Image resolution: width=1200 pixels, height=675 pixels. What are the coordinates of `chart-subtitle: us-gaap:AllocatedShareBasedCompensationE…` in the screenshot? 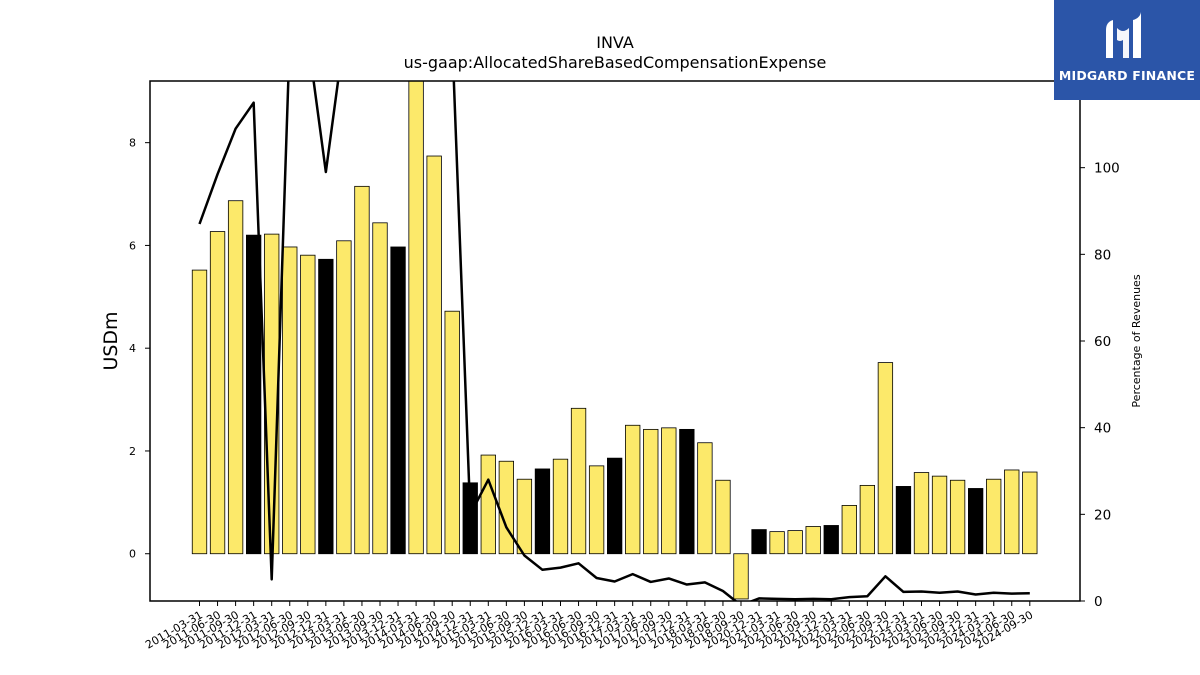 It's located at (615, 62).